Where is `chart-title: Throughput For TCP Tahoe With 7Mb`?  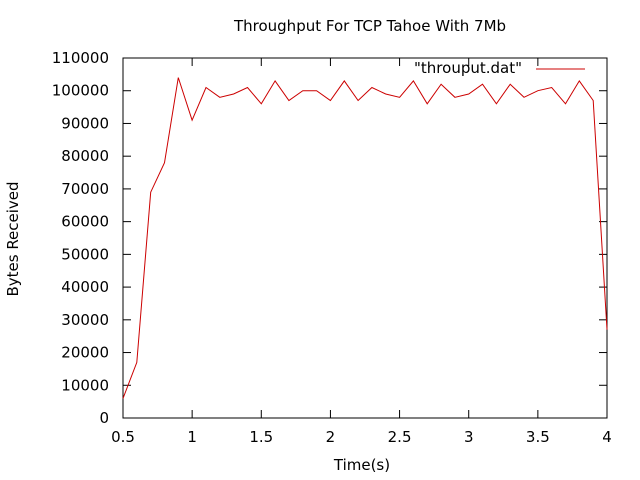
chart-title: Throughput For TCP Tahoe With 7Mb is located at coordinates (369, 26).